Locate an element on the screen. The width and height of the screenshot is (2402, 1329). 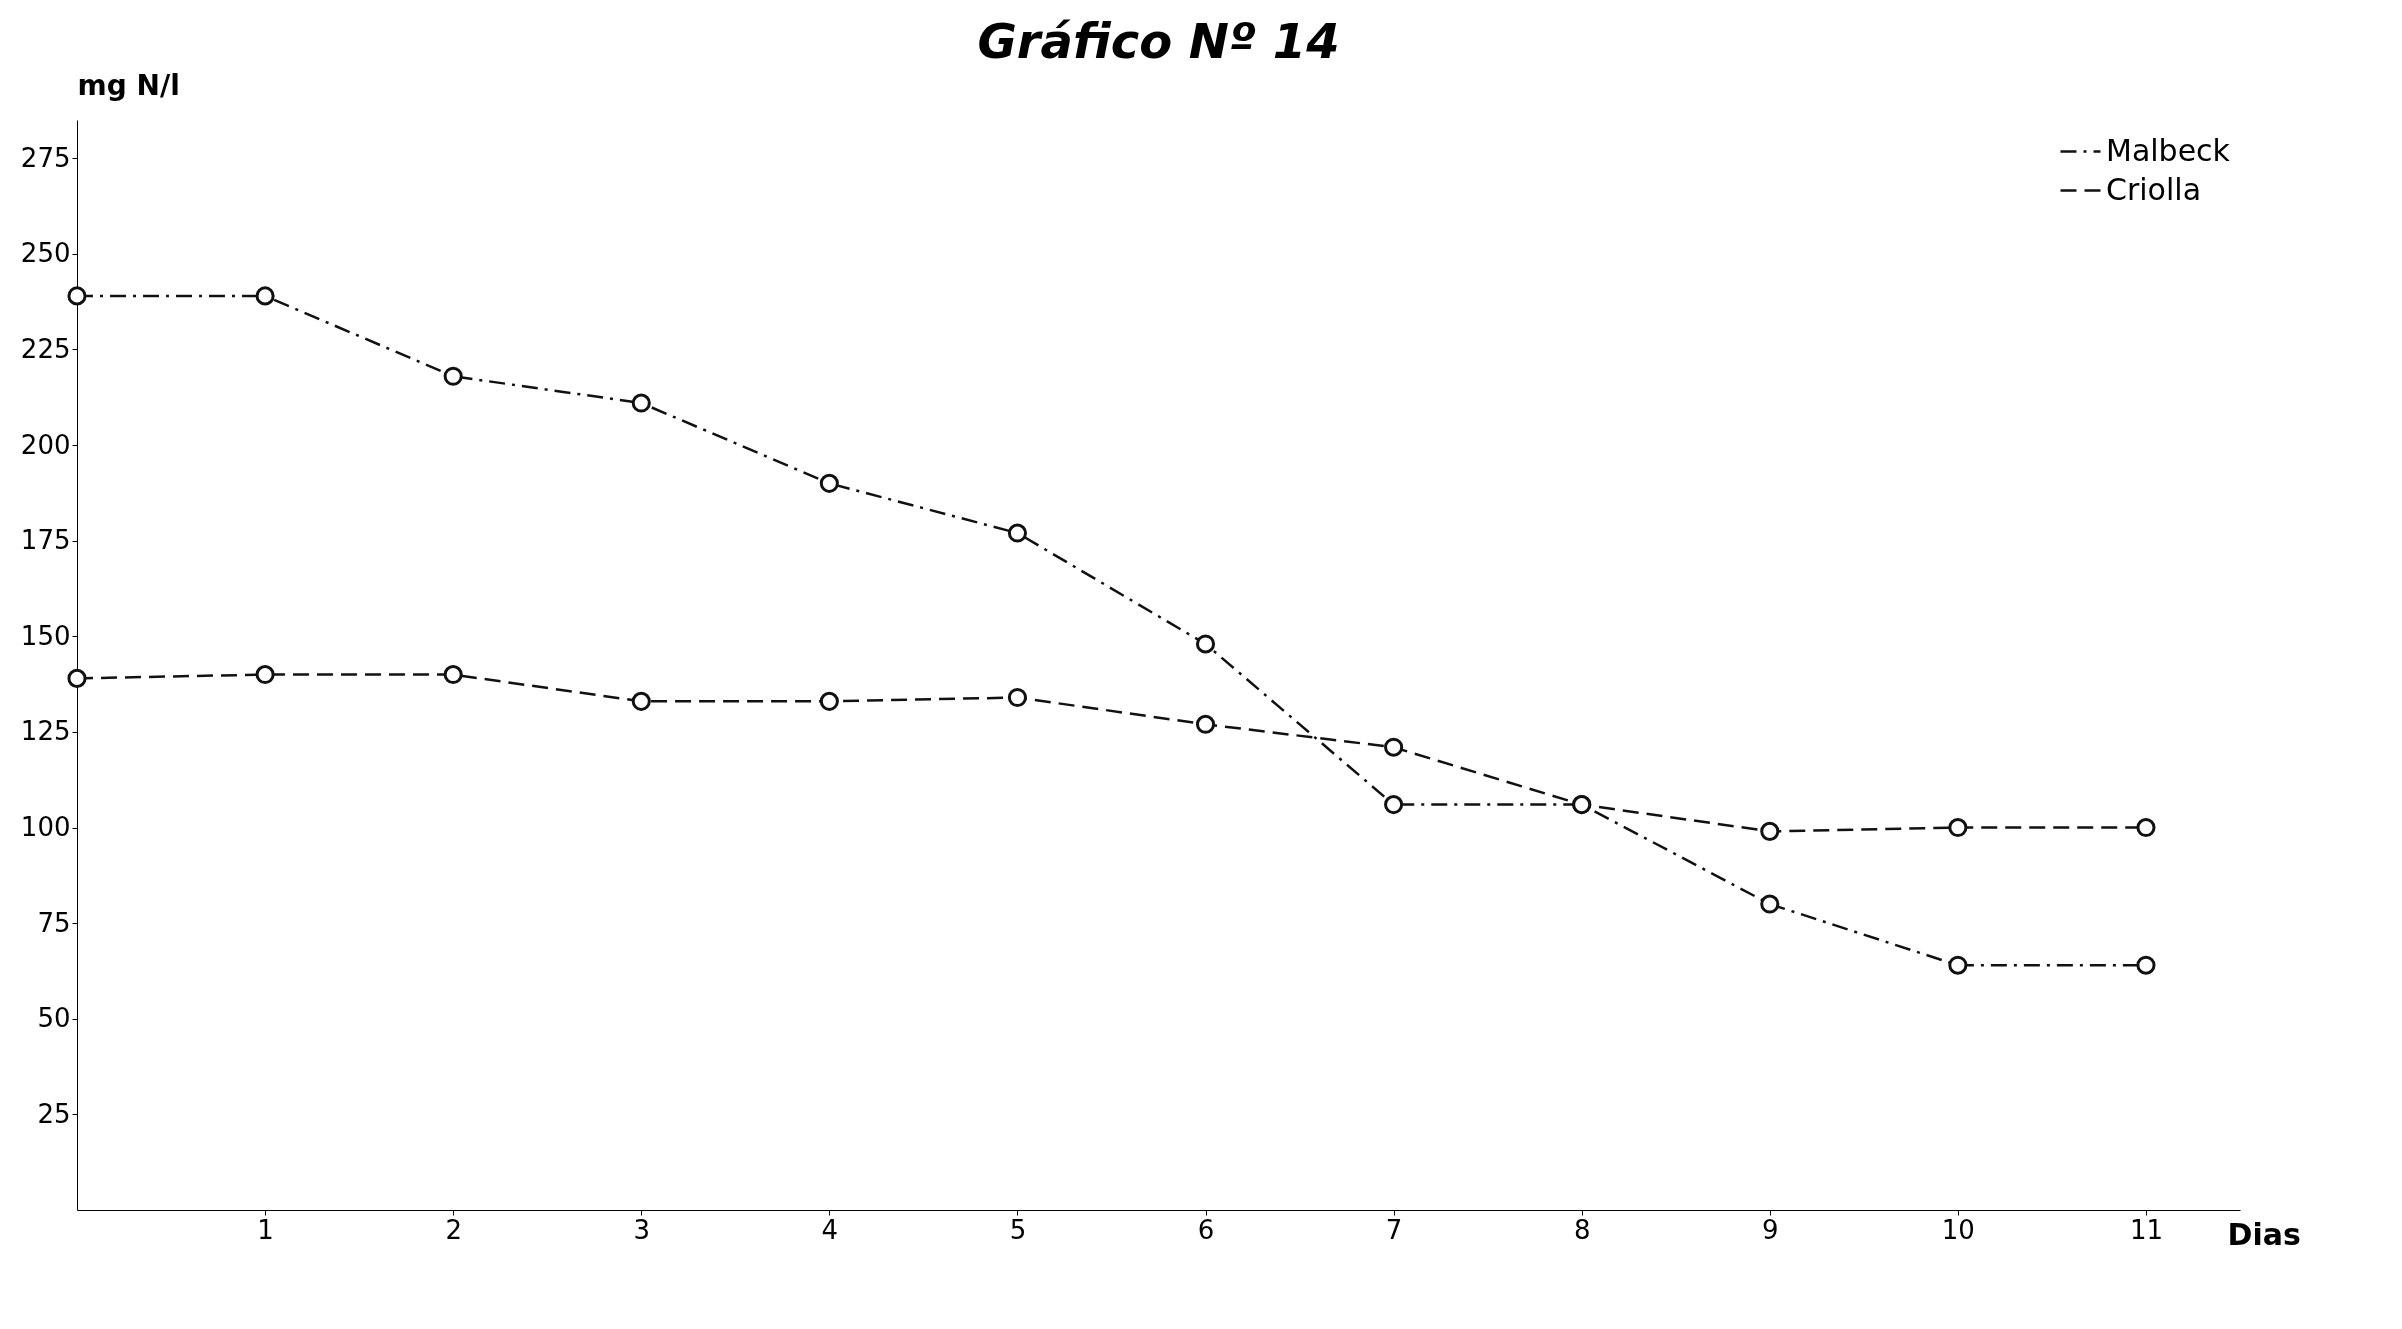
y-tick-label: 250 is located at coordinates (45, 253).